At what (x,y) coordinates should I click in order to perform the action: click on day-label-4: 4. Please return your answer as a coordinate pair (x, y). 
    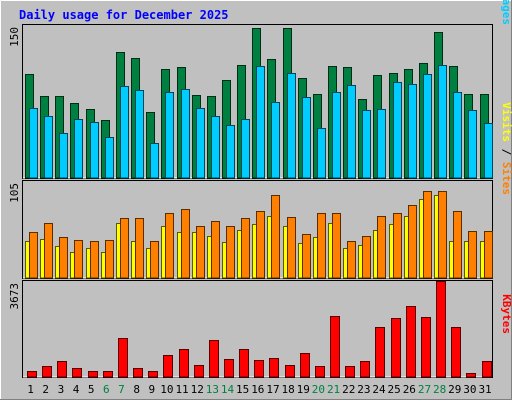
    Looking at the image, I should click on (76, 389).